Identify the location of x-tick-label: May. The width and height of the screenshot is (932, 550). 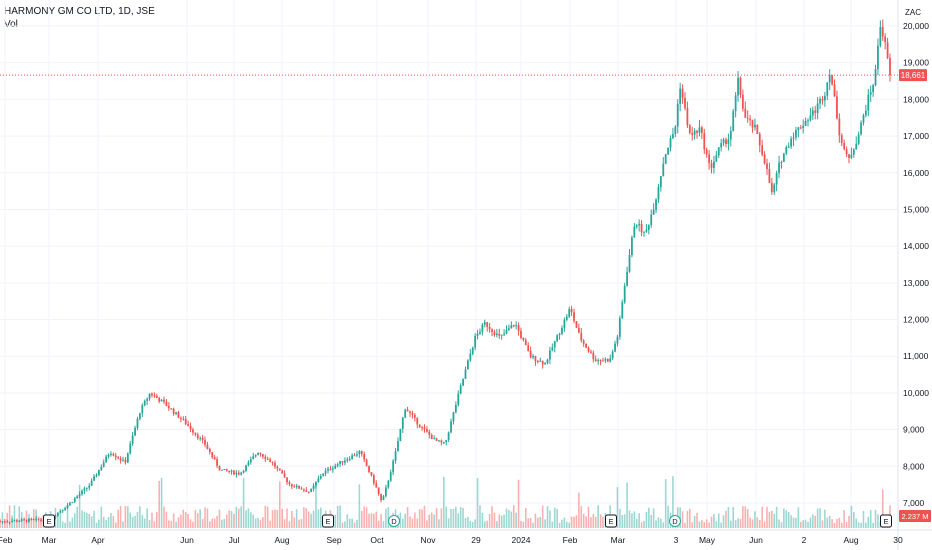
(707, 540).